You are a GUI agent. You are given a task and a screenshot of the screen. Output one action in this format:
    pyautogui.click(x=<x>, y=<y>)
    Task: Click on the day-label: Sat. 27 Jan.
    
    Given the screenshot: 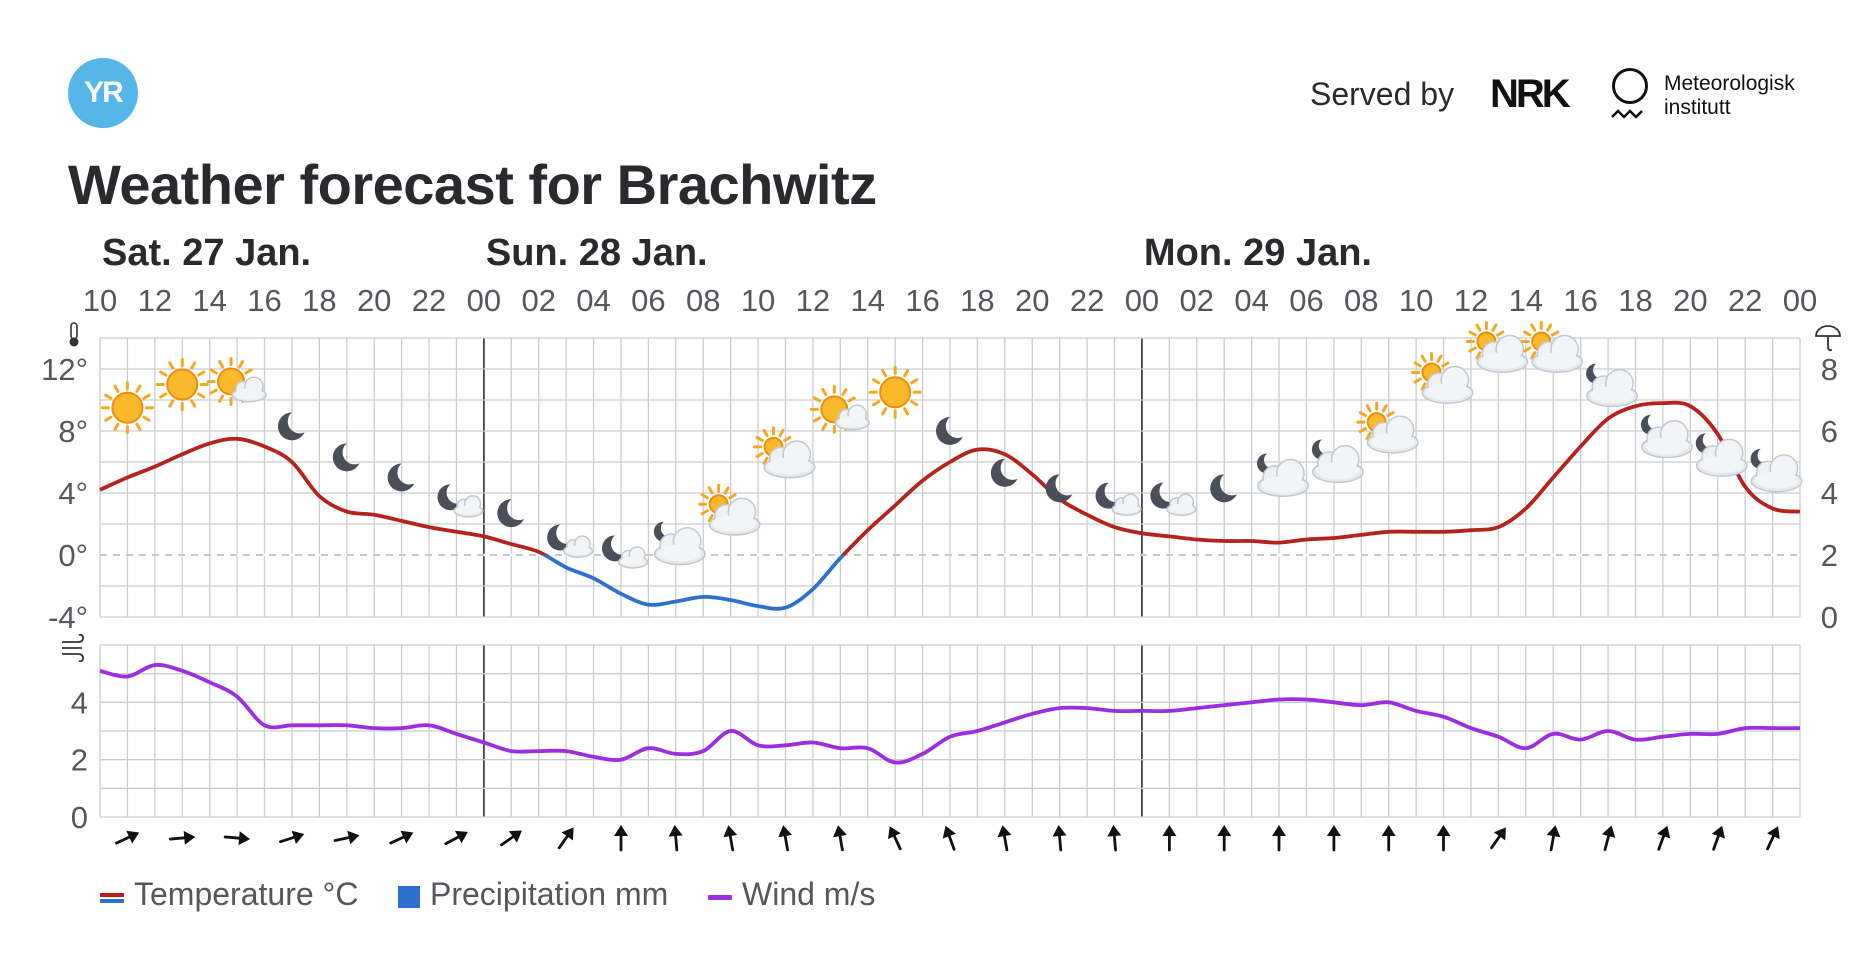 What is the action you would take?
    pyautogui.click(x=206, y=253)
    